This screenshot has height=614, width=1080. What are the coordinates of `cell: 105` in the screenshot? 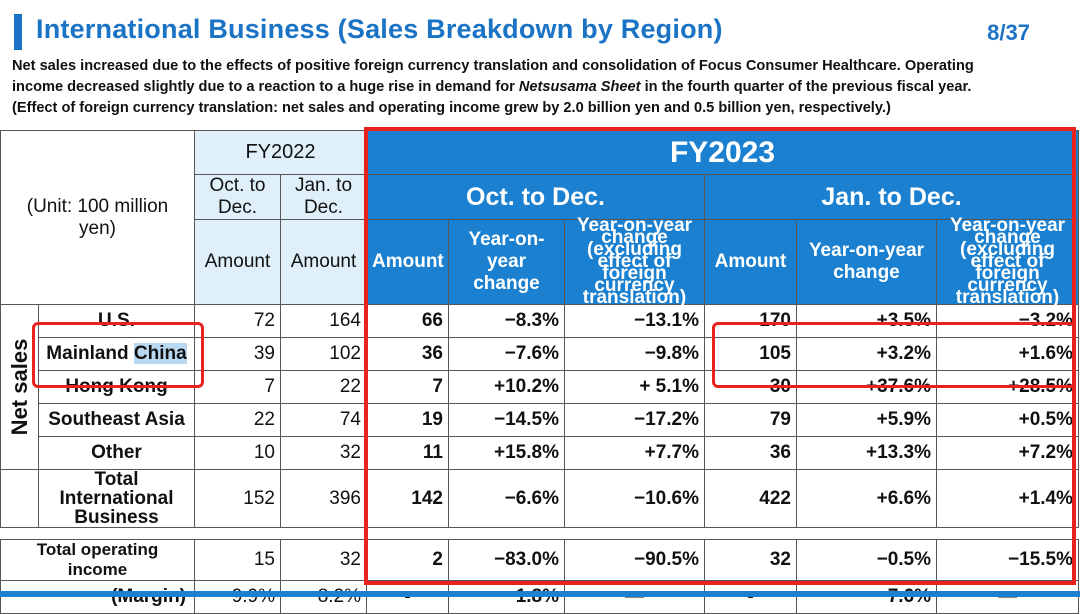 It's located at (750, 354).